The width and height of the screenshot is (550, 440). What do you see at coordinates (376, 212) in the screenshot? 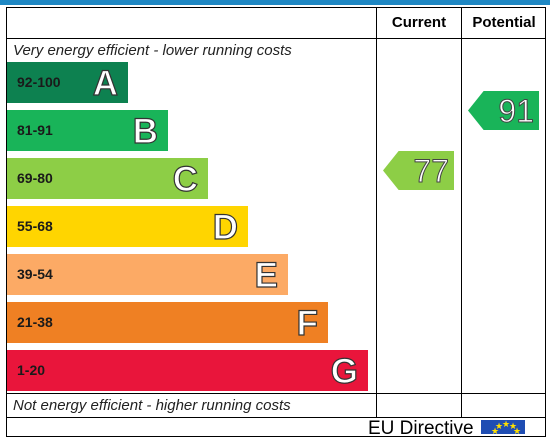
I see `divider-current` at bounding box center [376, 212].